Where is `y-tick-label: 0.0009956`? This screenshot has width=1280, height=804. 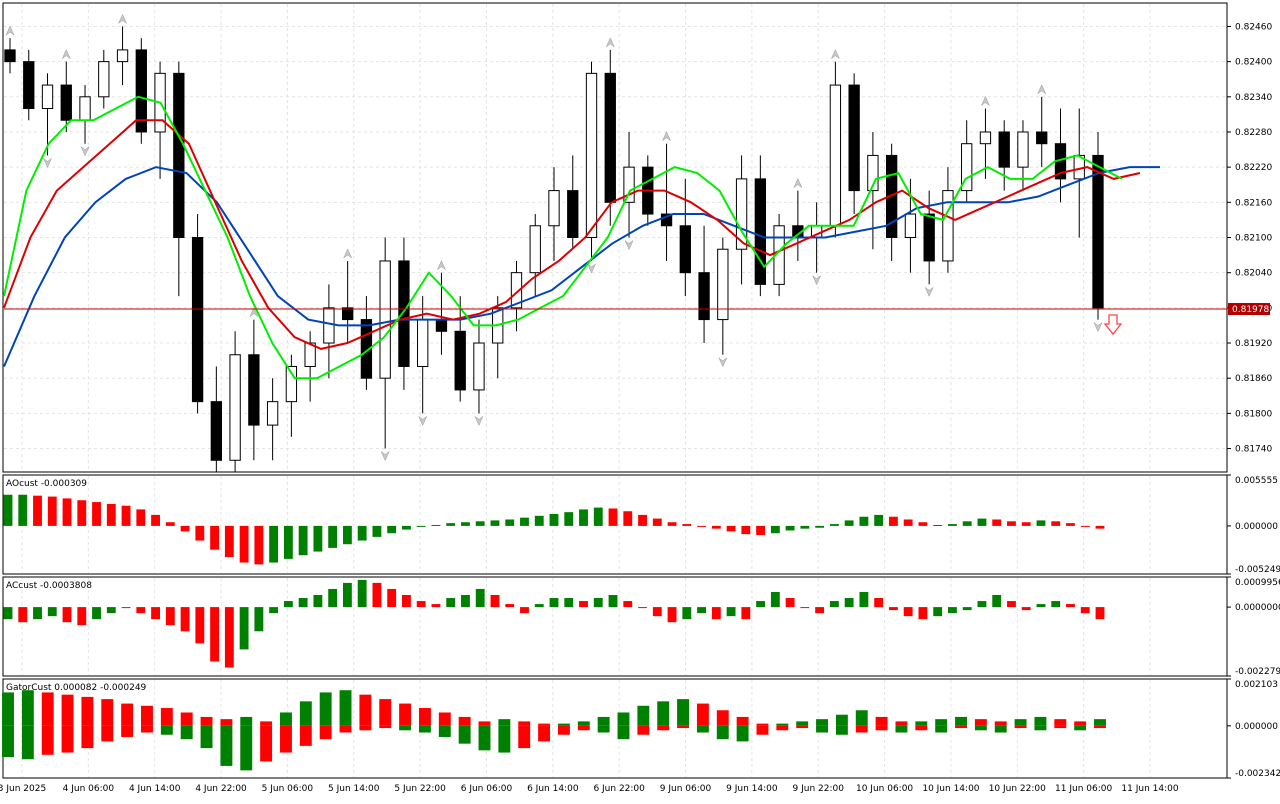
y-tick-label: 0.0009956 is located at coordinates (1257, 583).